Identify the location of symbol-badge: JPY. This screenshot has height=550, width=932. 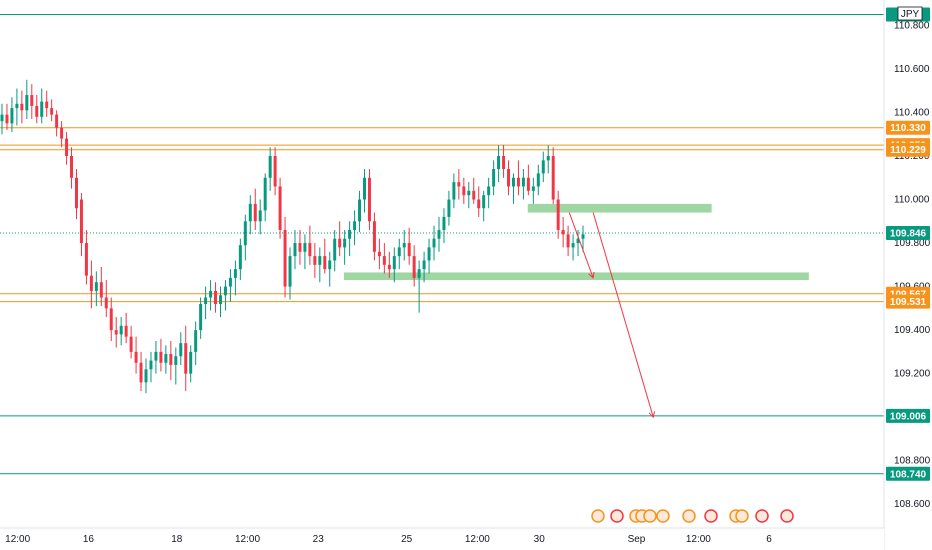
(910, 13).